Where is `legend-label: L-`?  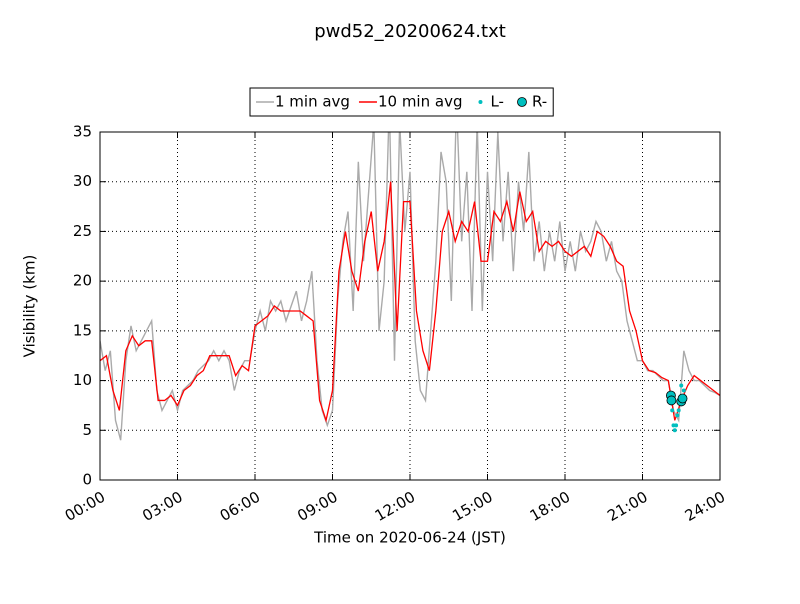
legend-label: L- is located at coordinates (497, 102).